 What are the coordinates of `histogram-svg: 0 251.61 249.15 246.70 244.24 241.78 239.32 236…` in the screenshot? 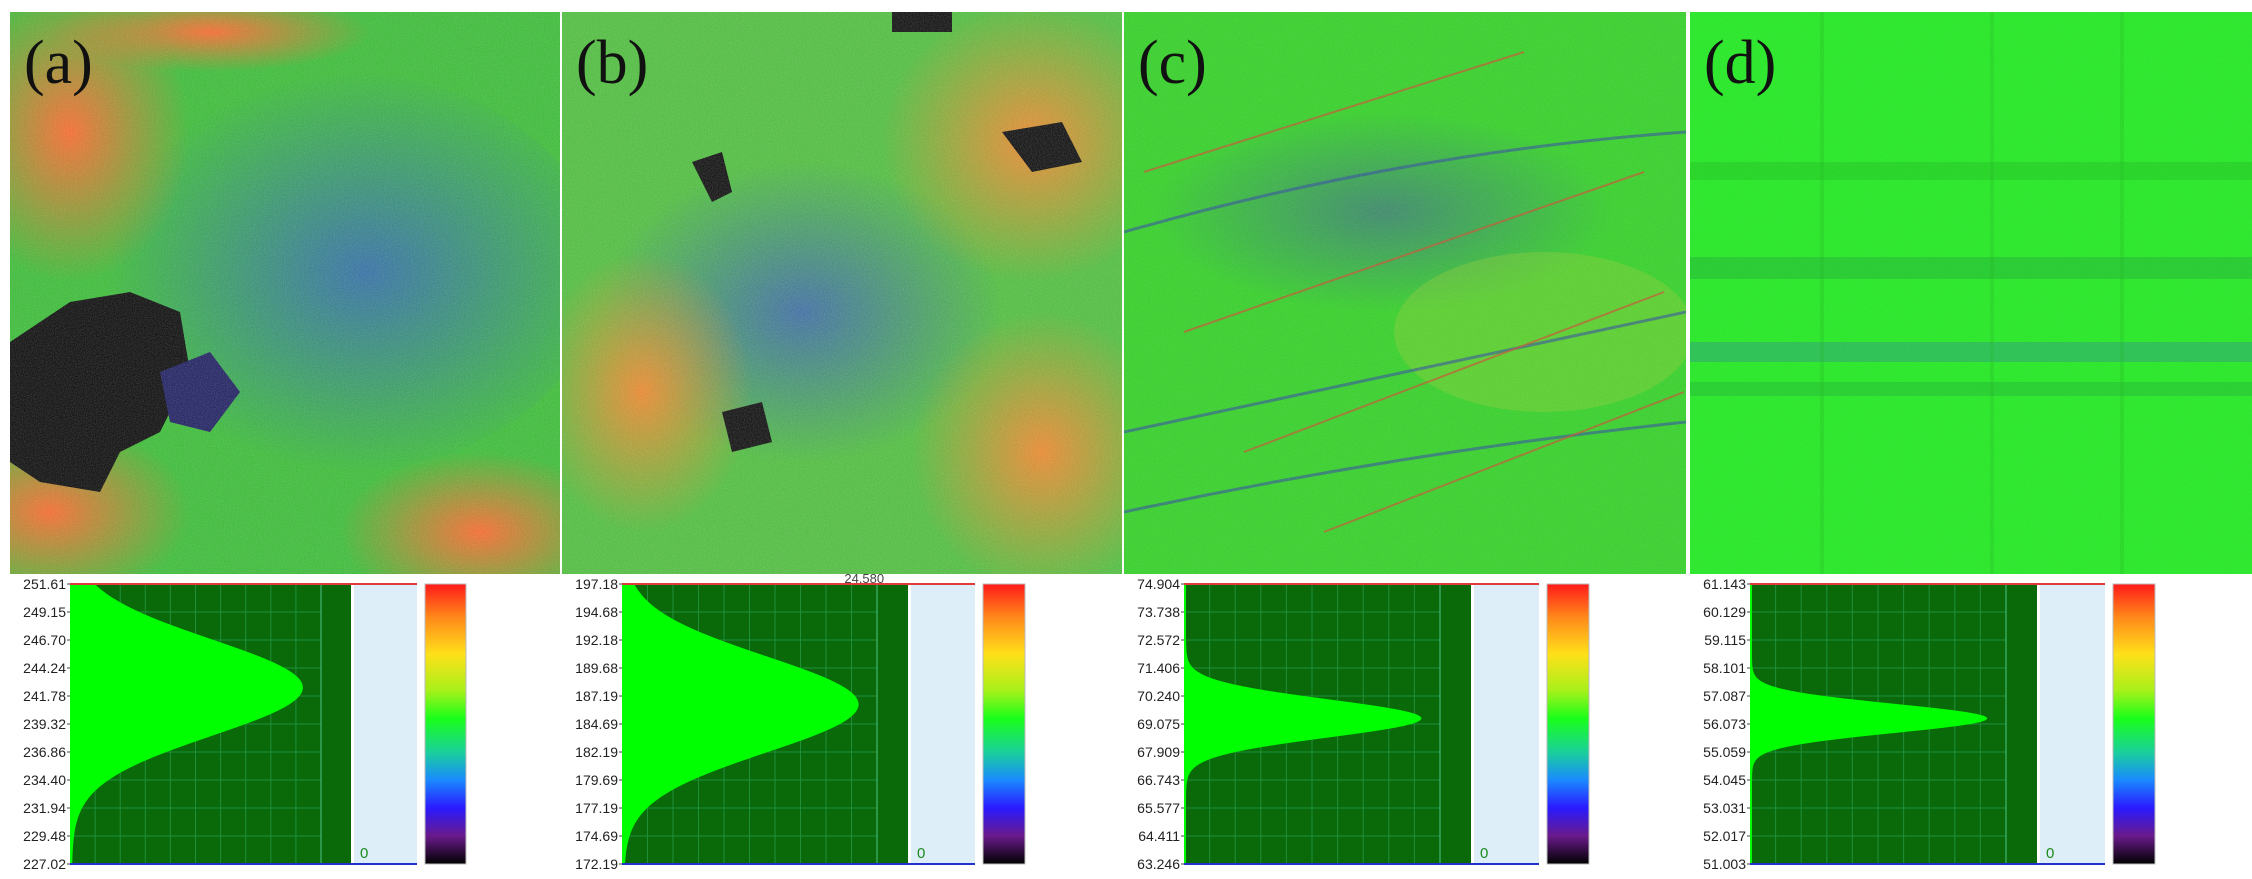 It's located at (245, 724).